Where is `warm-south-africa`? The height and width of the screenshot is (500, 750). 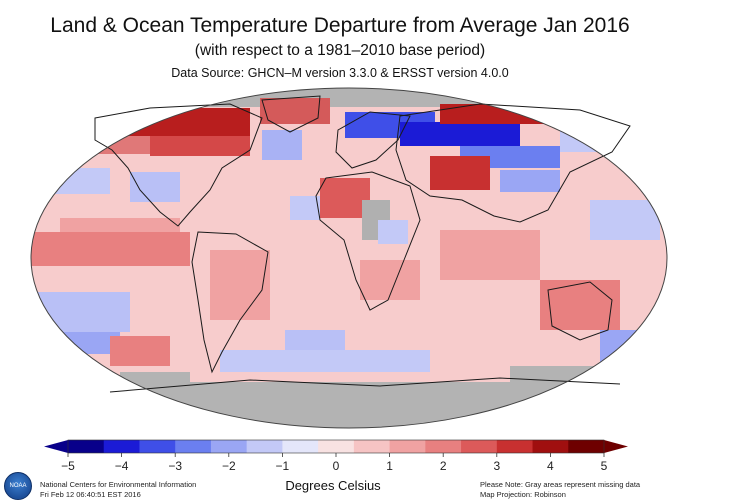 warm-south-africa is located at coordinates (390, 280).